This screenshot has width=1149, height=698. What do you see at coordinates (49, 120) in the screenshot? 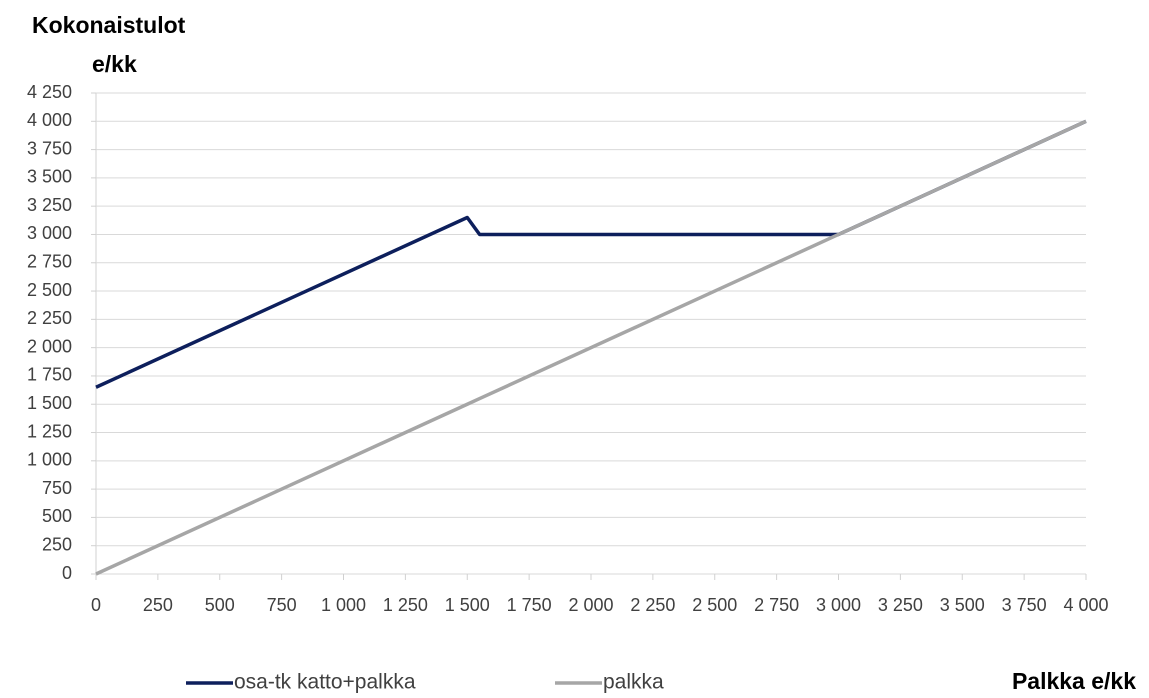
I see `y-tick-label: 4 000` at bounding box center [49, 120].